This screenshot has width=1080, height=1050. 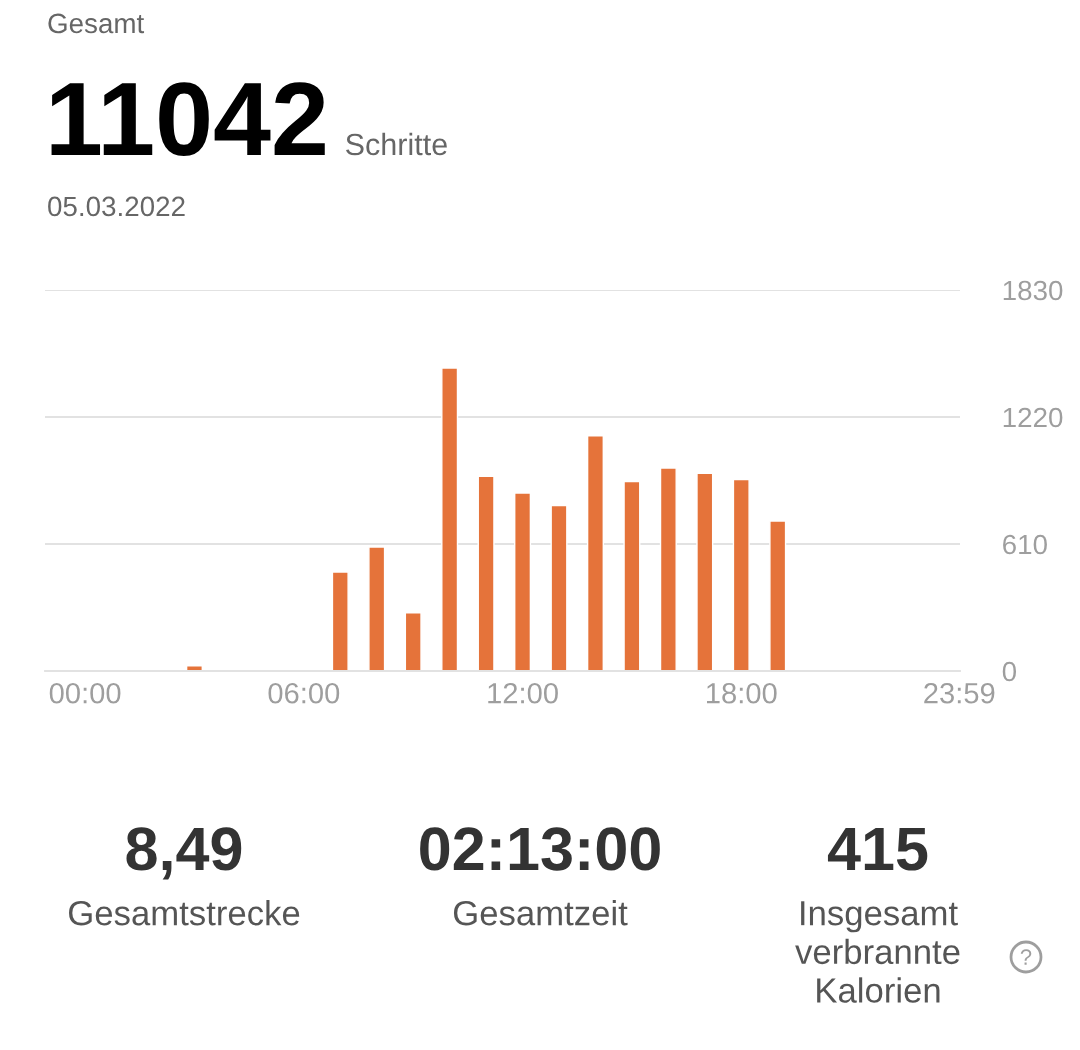 What do you see at coordinates (396, 144) in the screenshot?
I see `text: Schritte` at bounding box center [396, 144].